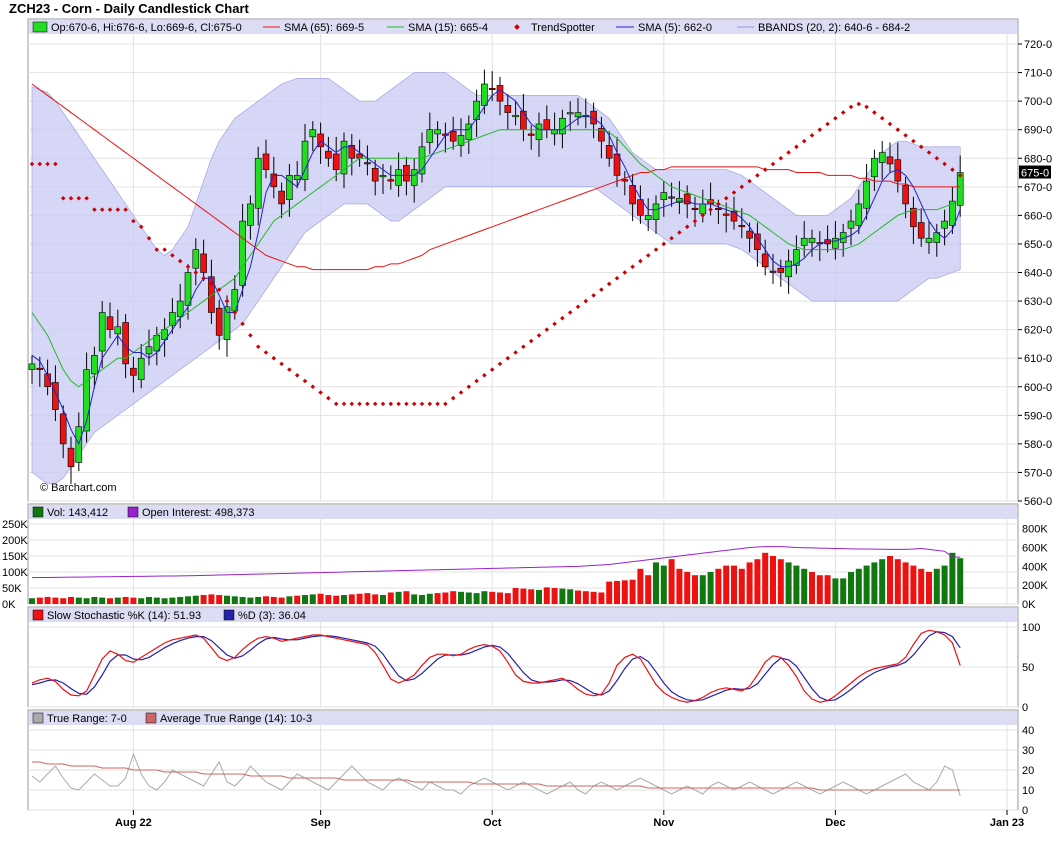 This screenshot has width=1060, height=851. Describe the element at coordinates (324, 28) in the screenshot. I see `legend-sma65: SMA (65): 669-5` at that location.